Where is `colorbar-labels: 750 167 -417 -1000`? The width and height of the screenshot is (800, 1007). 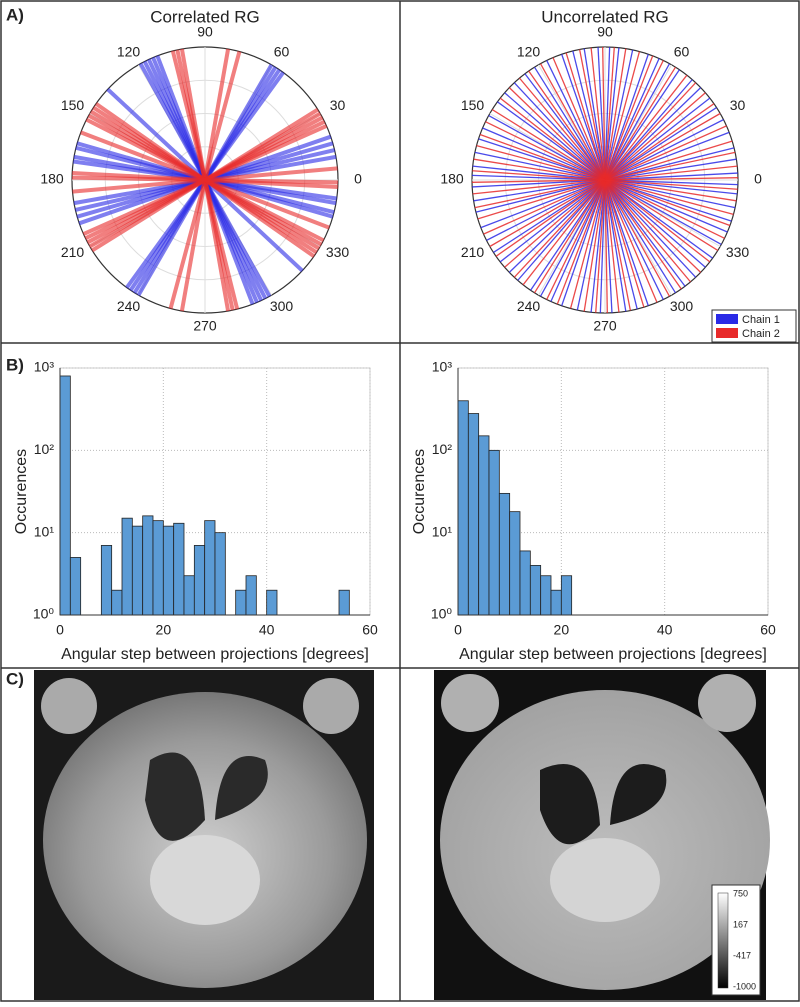 colorbar-labels: 750 167 -417 -1000 is located at coordinates (744, 939).